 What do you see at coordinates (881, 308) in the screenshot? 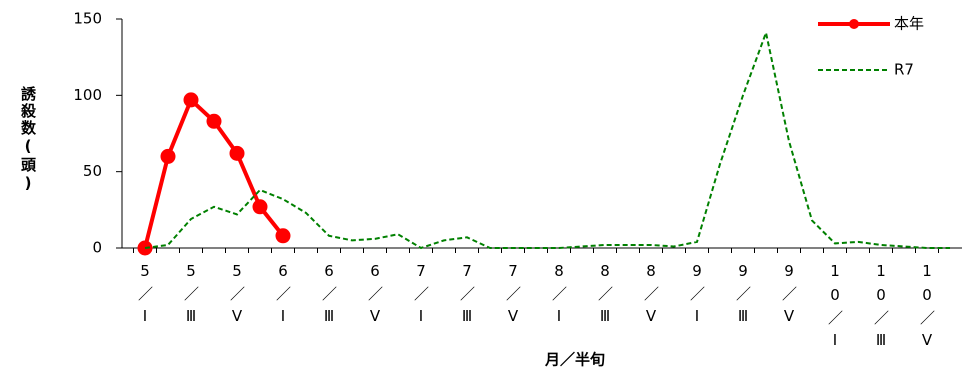
I see `x-tick-label: 10／Ⅲ` at bounding box center [881, 308].